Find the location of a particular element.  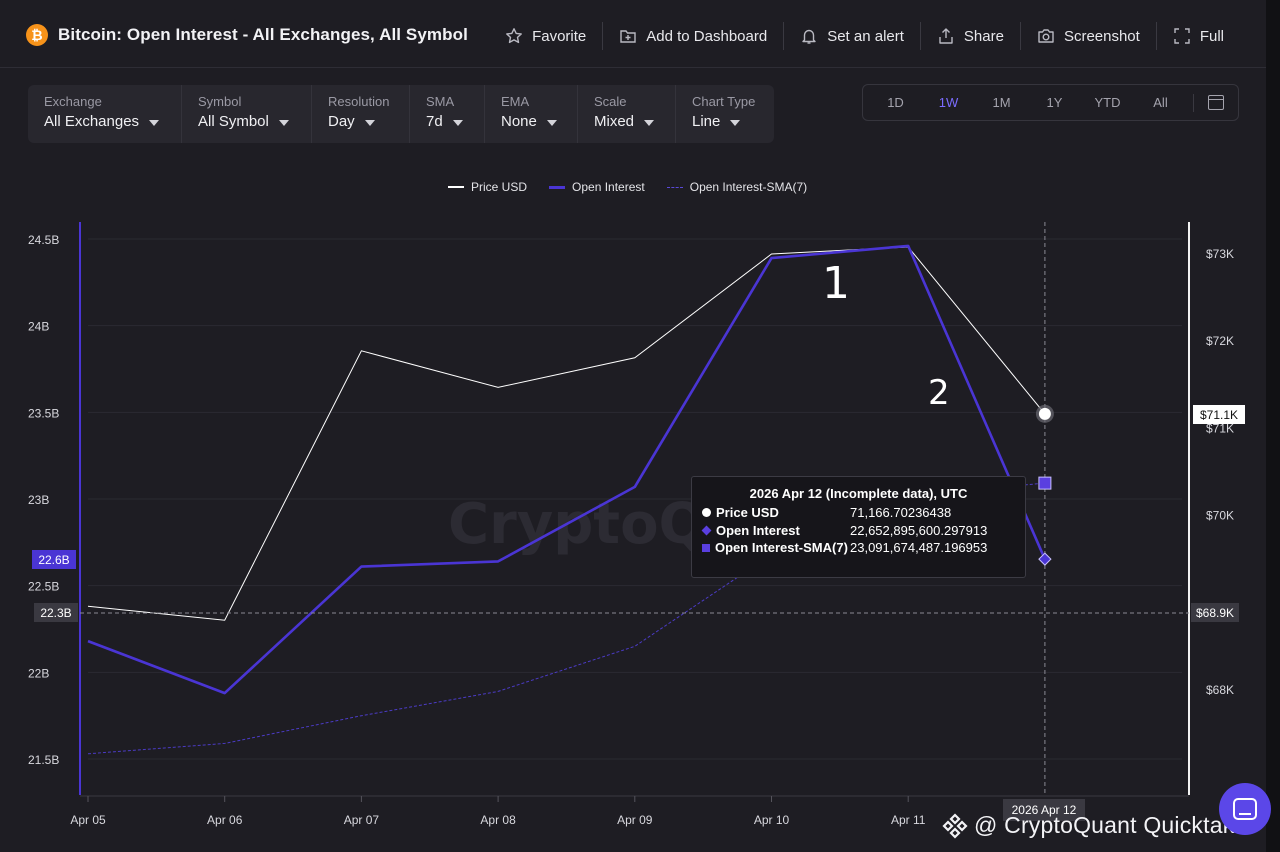

screenshot-button: Screenshot is located at coordinates (1087, 36).